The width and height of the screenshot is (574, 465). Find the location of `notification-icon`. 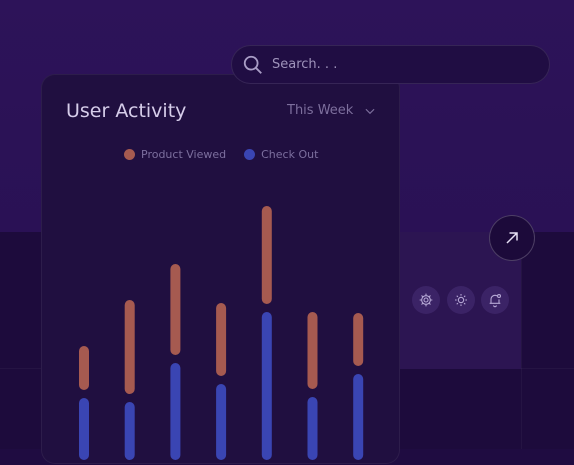

notification-icon is located at coordinates (495, 300).